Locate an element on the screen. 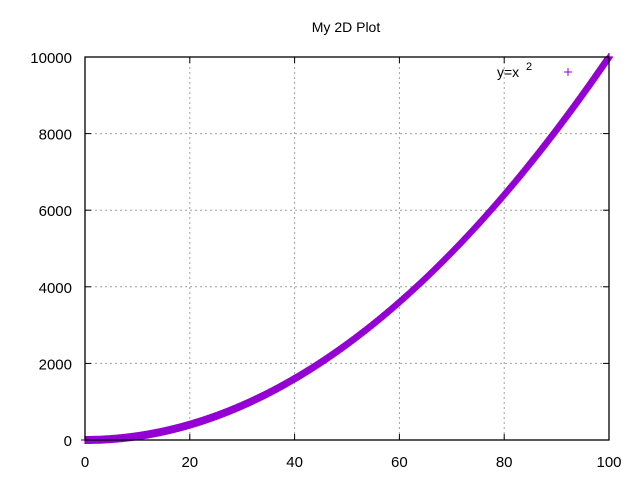 The width and height of the screenshot is (640, 480). x-tick-label: 60 is located at coordinates (399, 462).